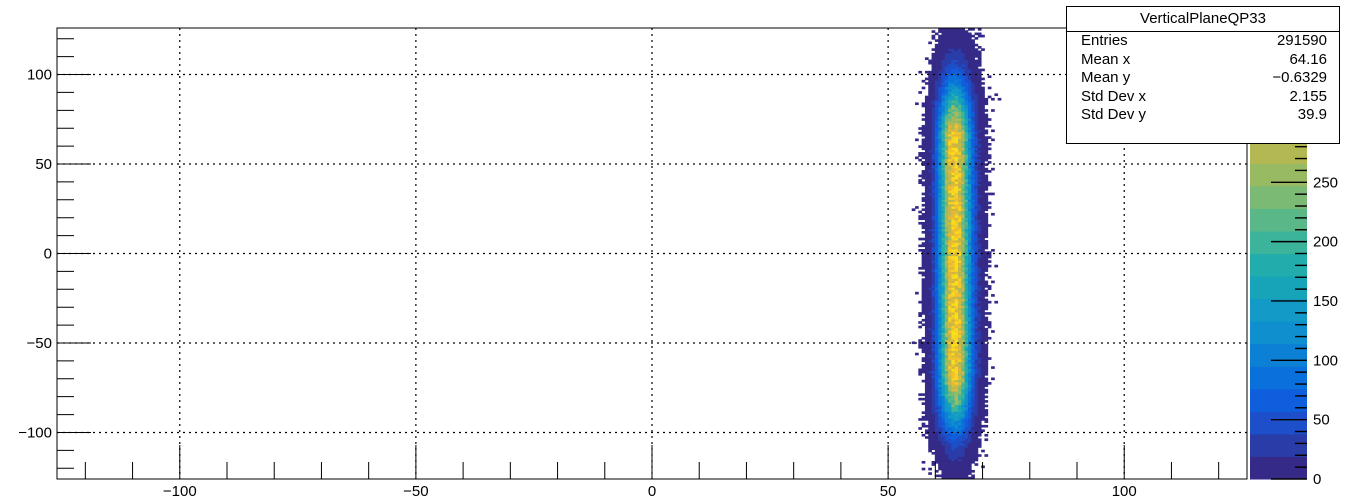  Describe the element at coordinates (1203, 97) in the screenshot. I see `stats-row-std-dev-x: Std Dev x 2.155` at that location.